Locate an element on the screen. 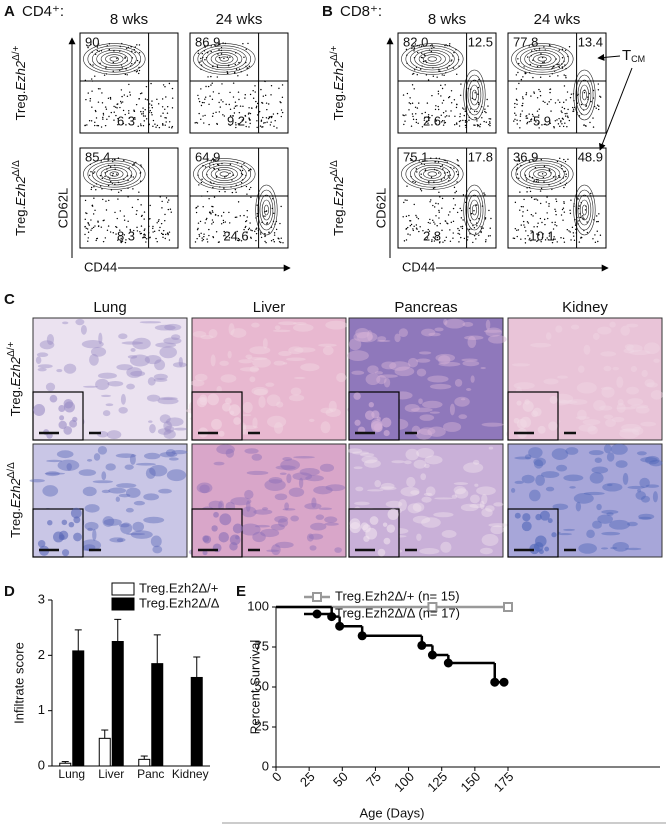  row-label: Treg.Ezh2Δ/Δ is located at coordinates (20, 198).